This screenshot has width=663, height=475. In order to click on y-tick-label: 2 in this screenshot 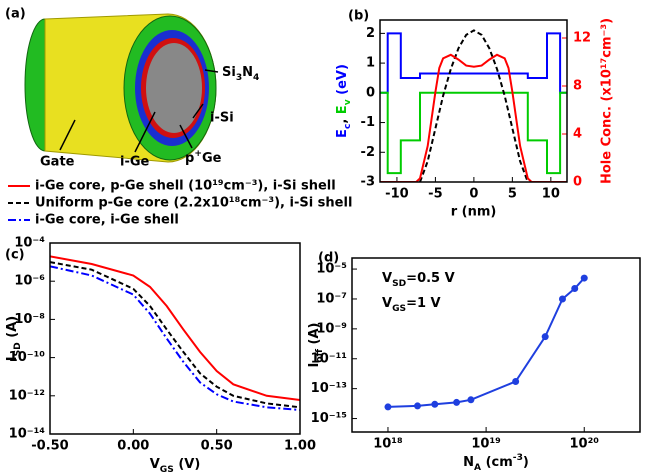, I will do `click(370, 33)`.